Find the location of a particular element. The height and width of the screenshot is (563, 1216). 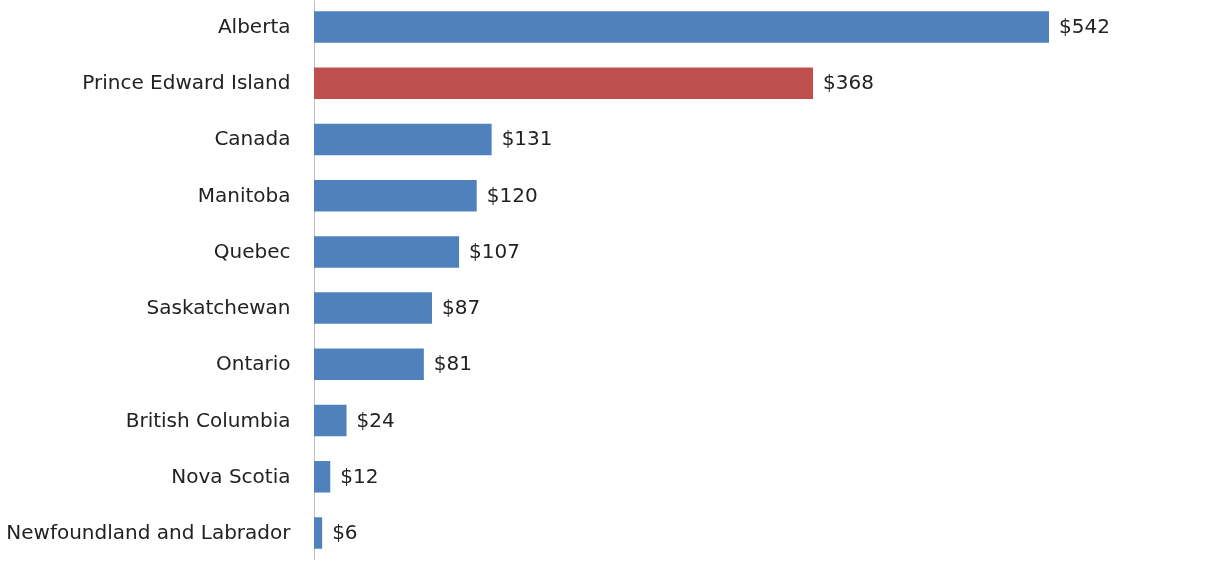

data-label: $12 is located at coordinates (359, 475).